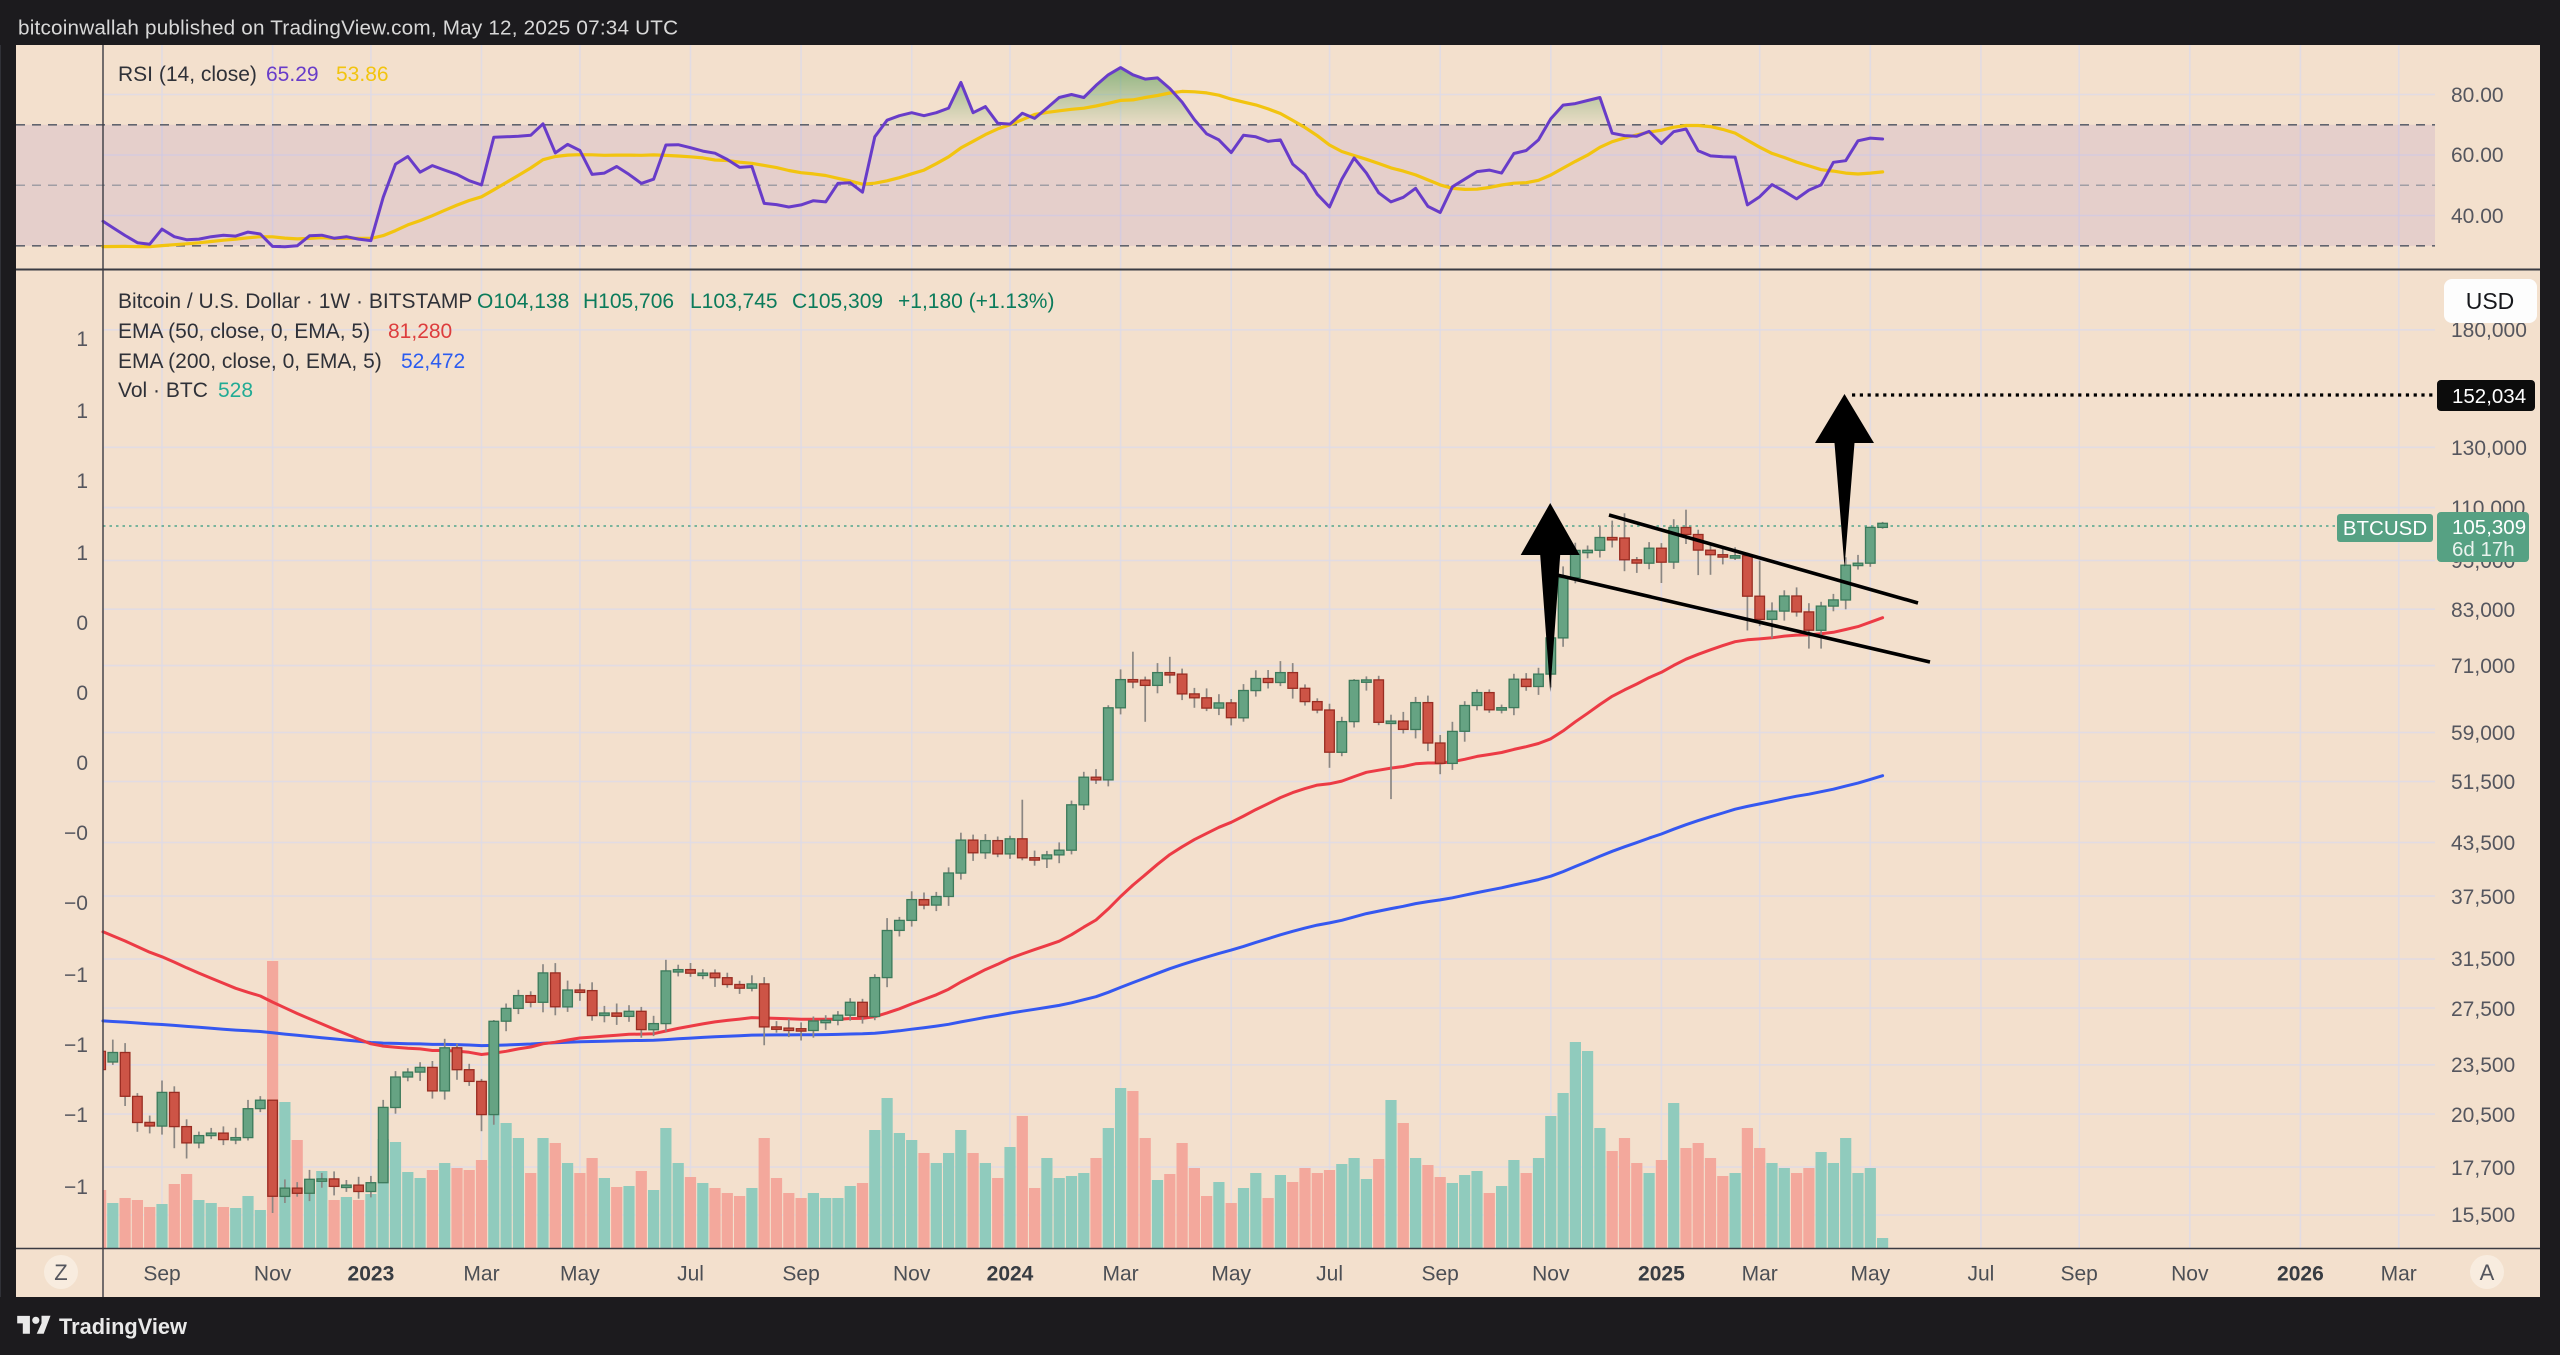 The image size is (2560, 1355). What do you see at coordinates (523, 301) in the screenshot?
I see `svg-text: O104,138` at bounding box center [523, 301].